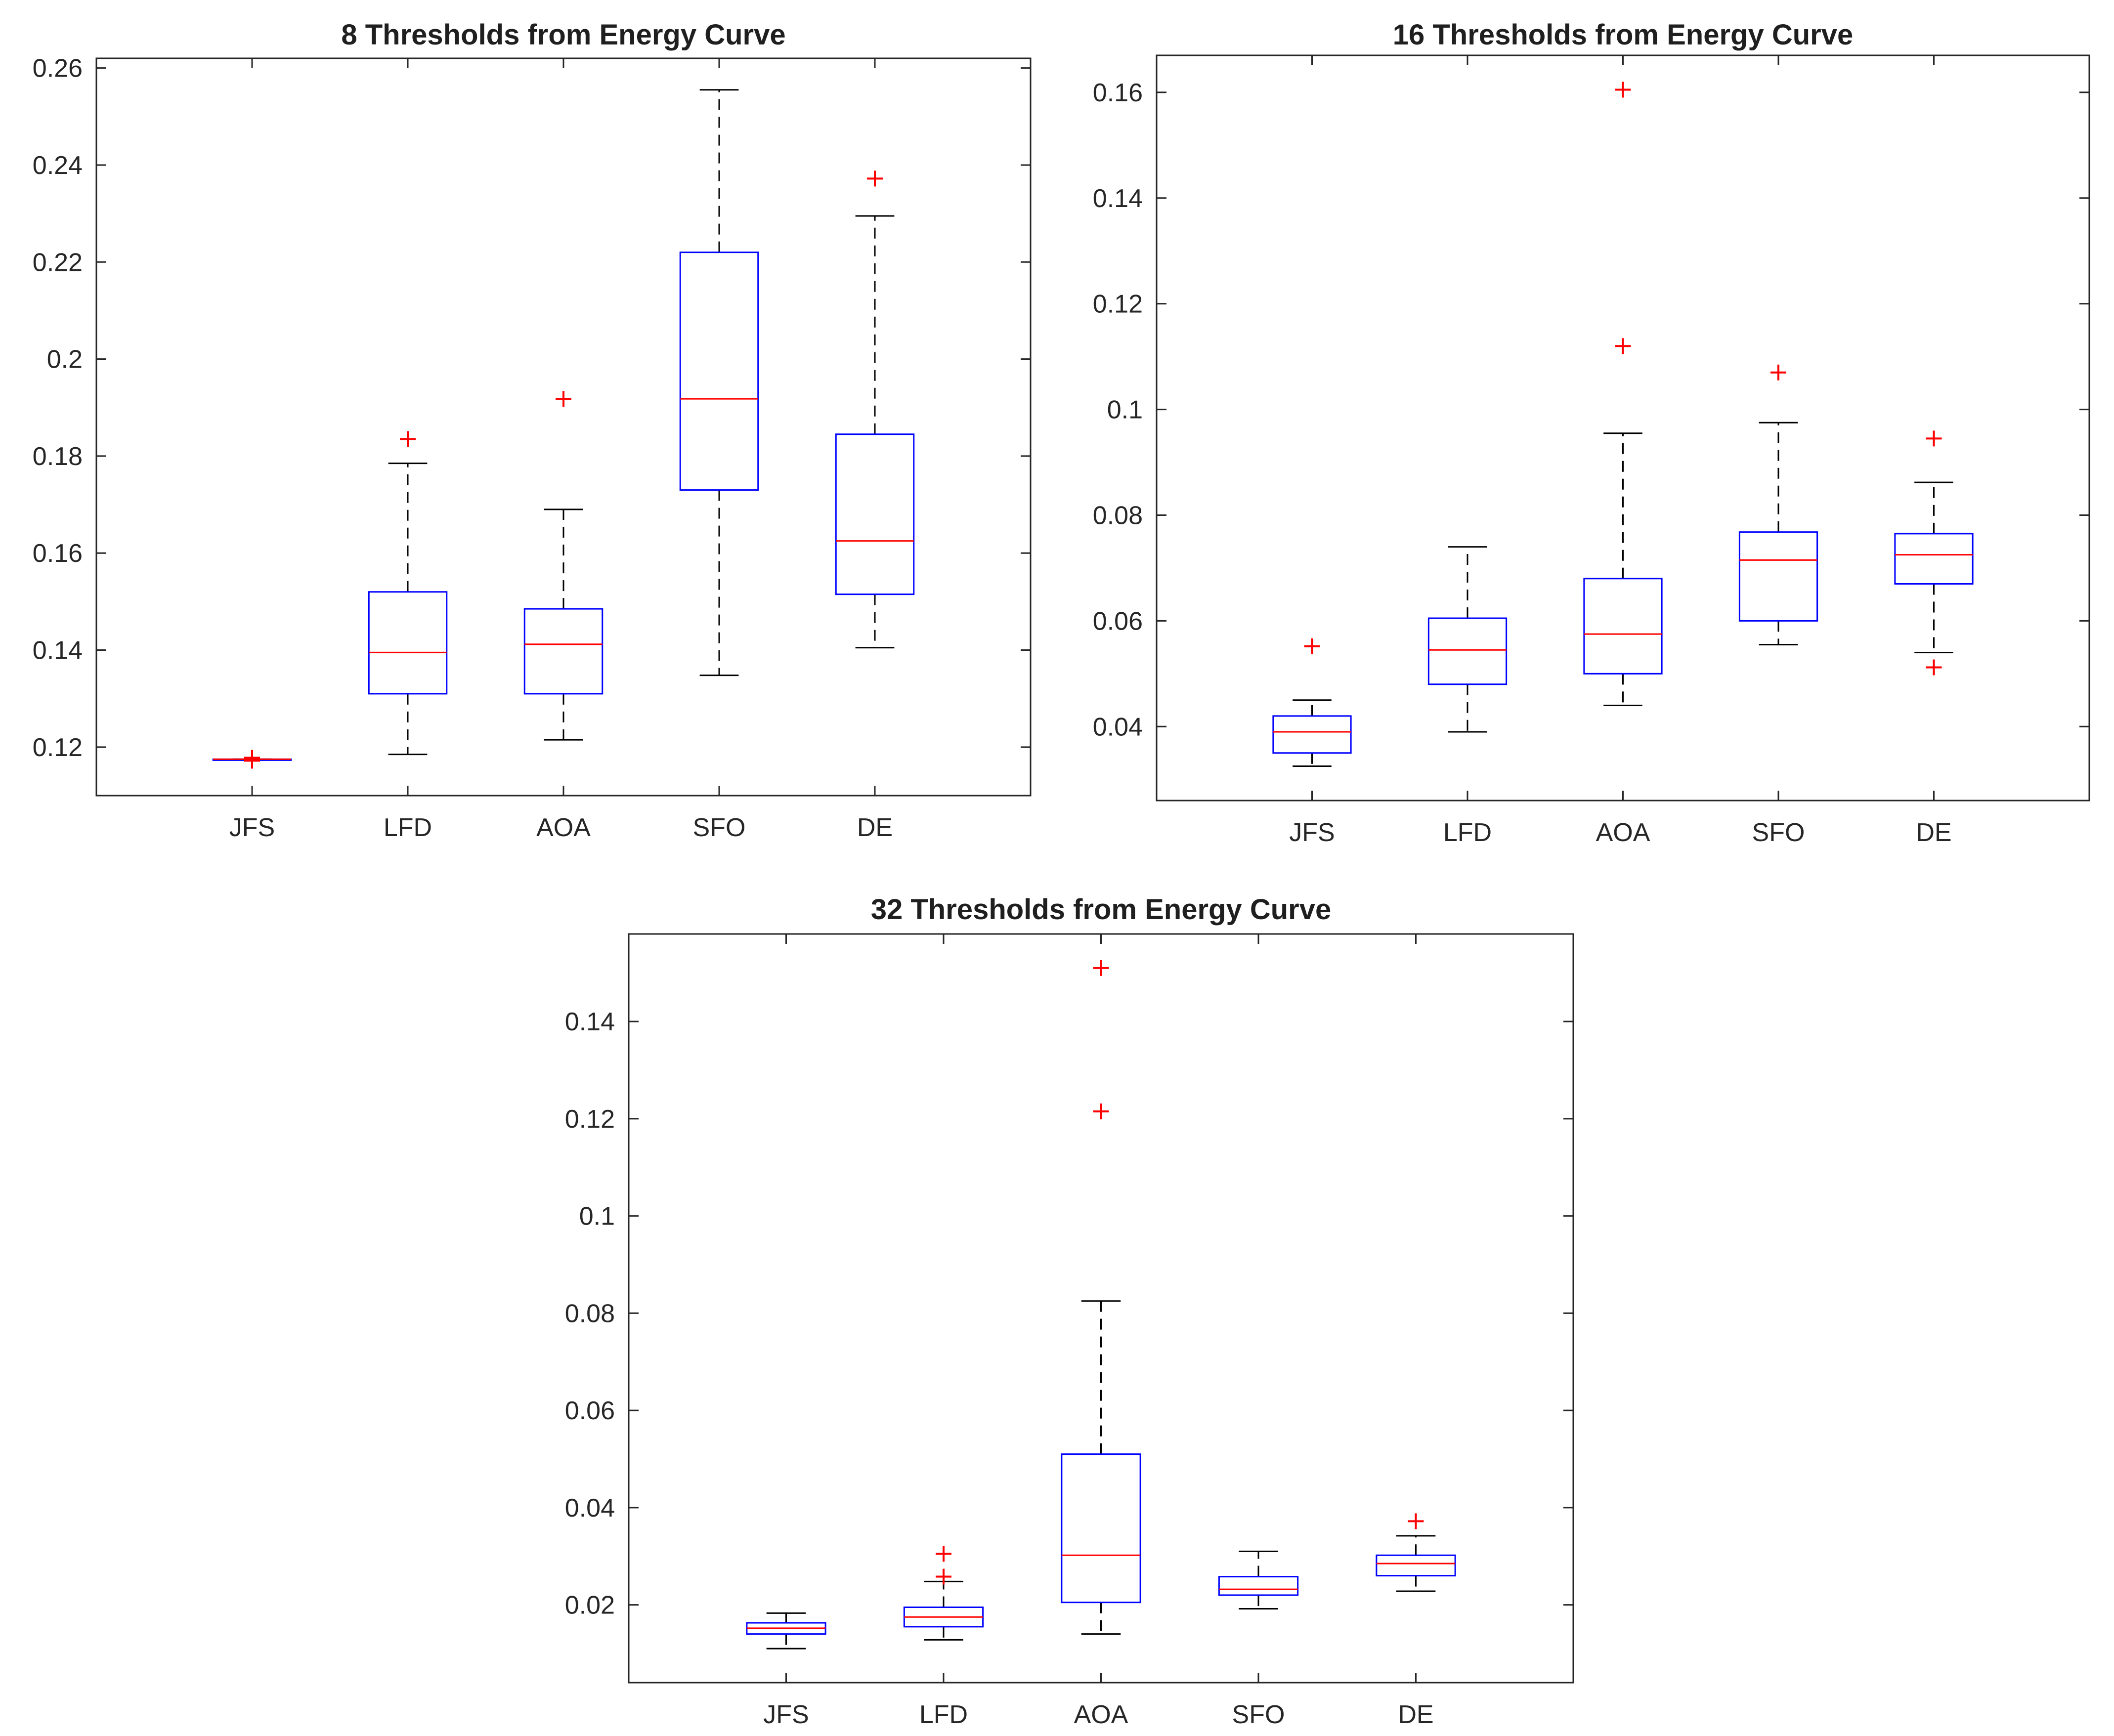 The image size is (2114, 1736). Describe the element at coordinates (590, 1606) in the screenshot. I see `y-tick-label: 0.02` at that location.